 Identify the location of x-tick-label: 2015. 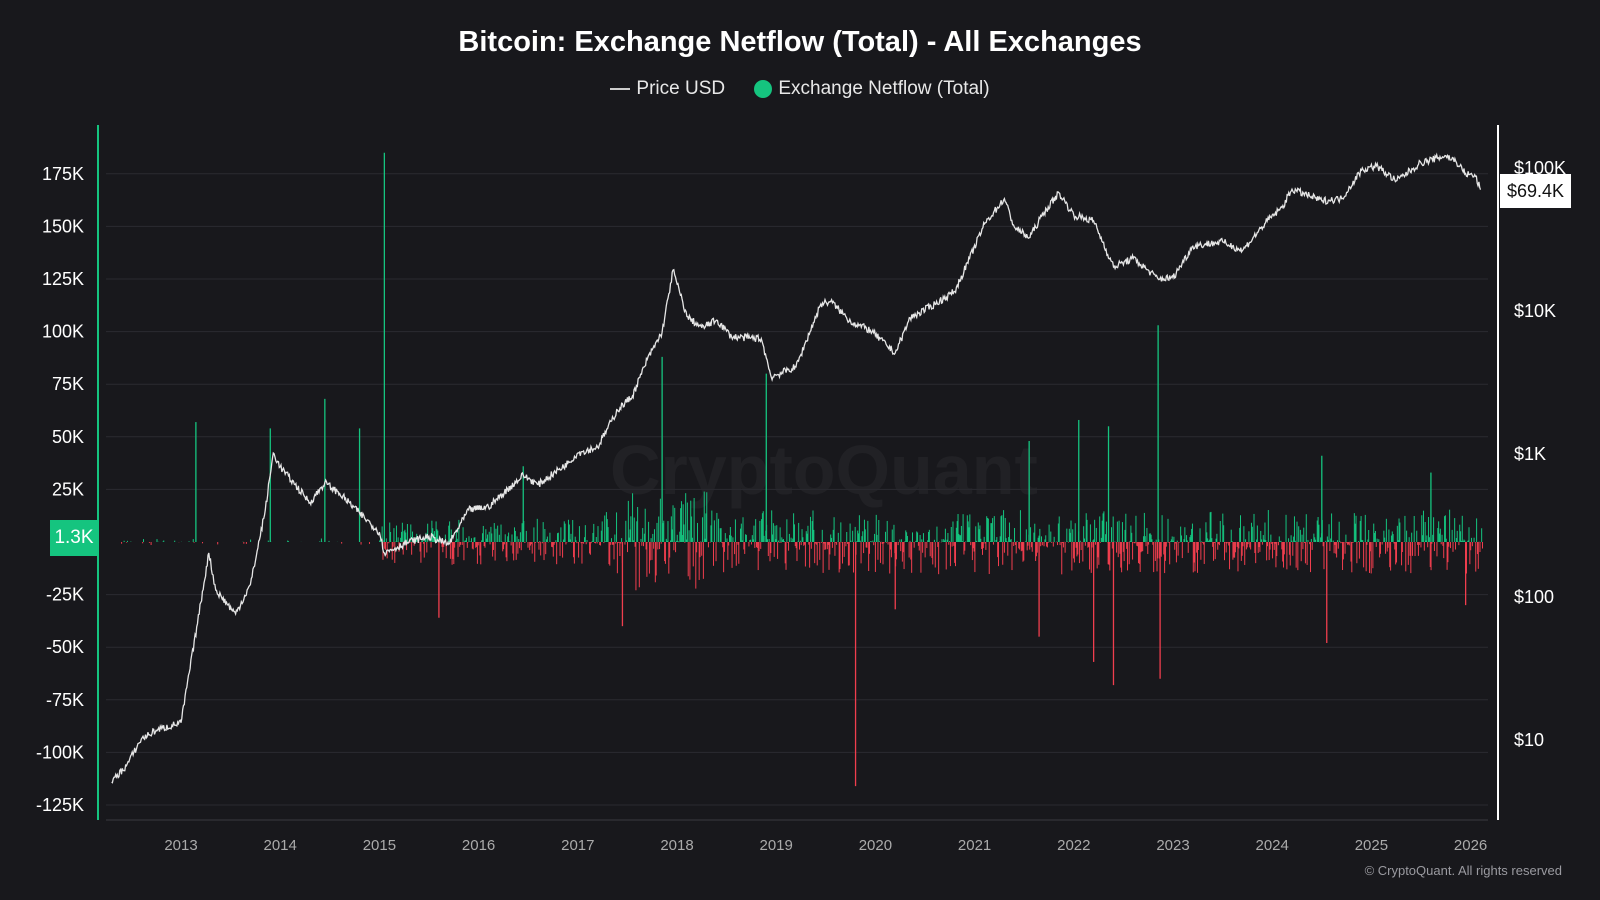
(379, 845).